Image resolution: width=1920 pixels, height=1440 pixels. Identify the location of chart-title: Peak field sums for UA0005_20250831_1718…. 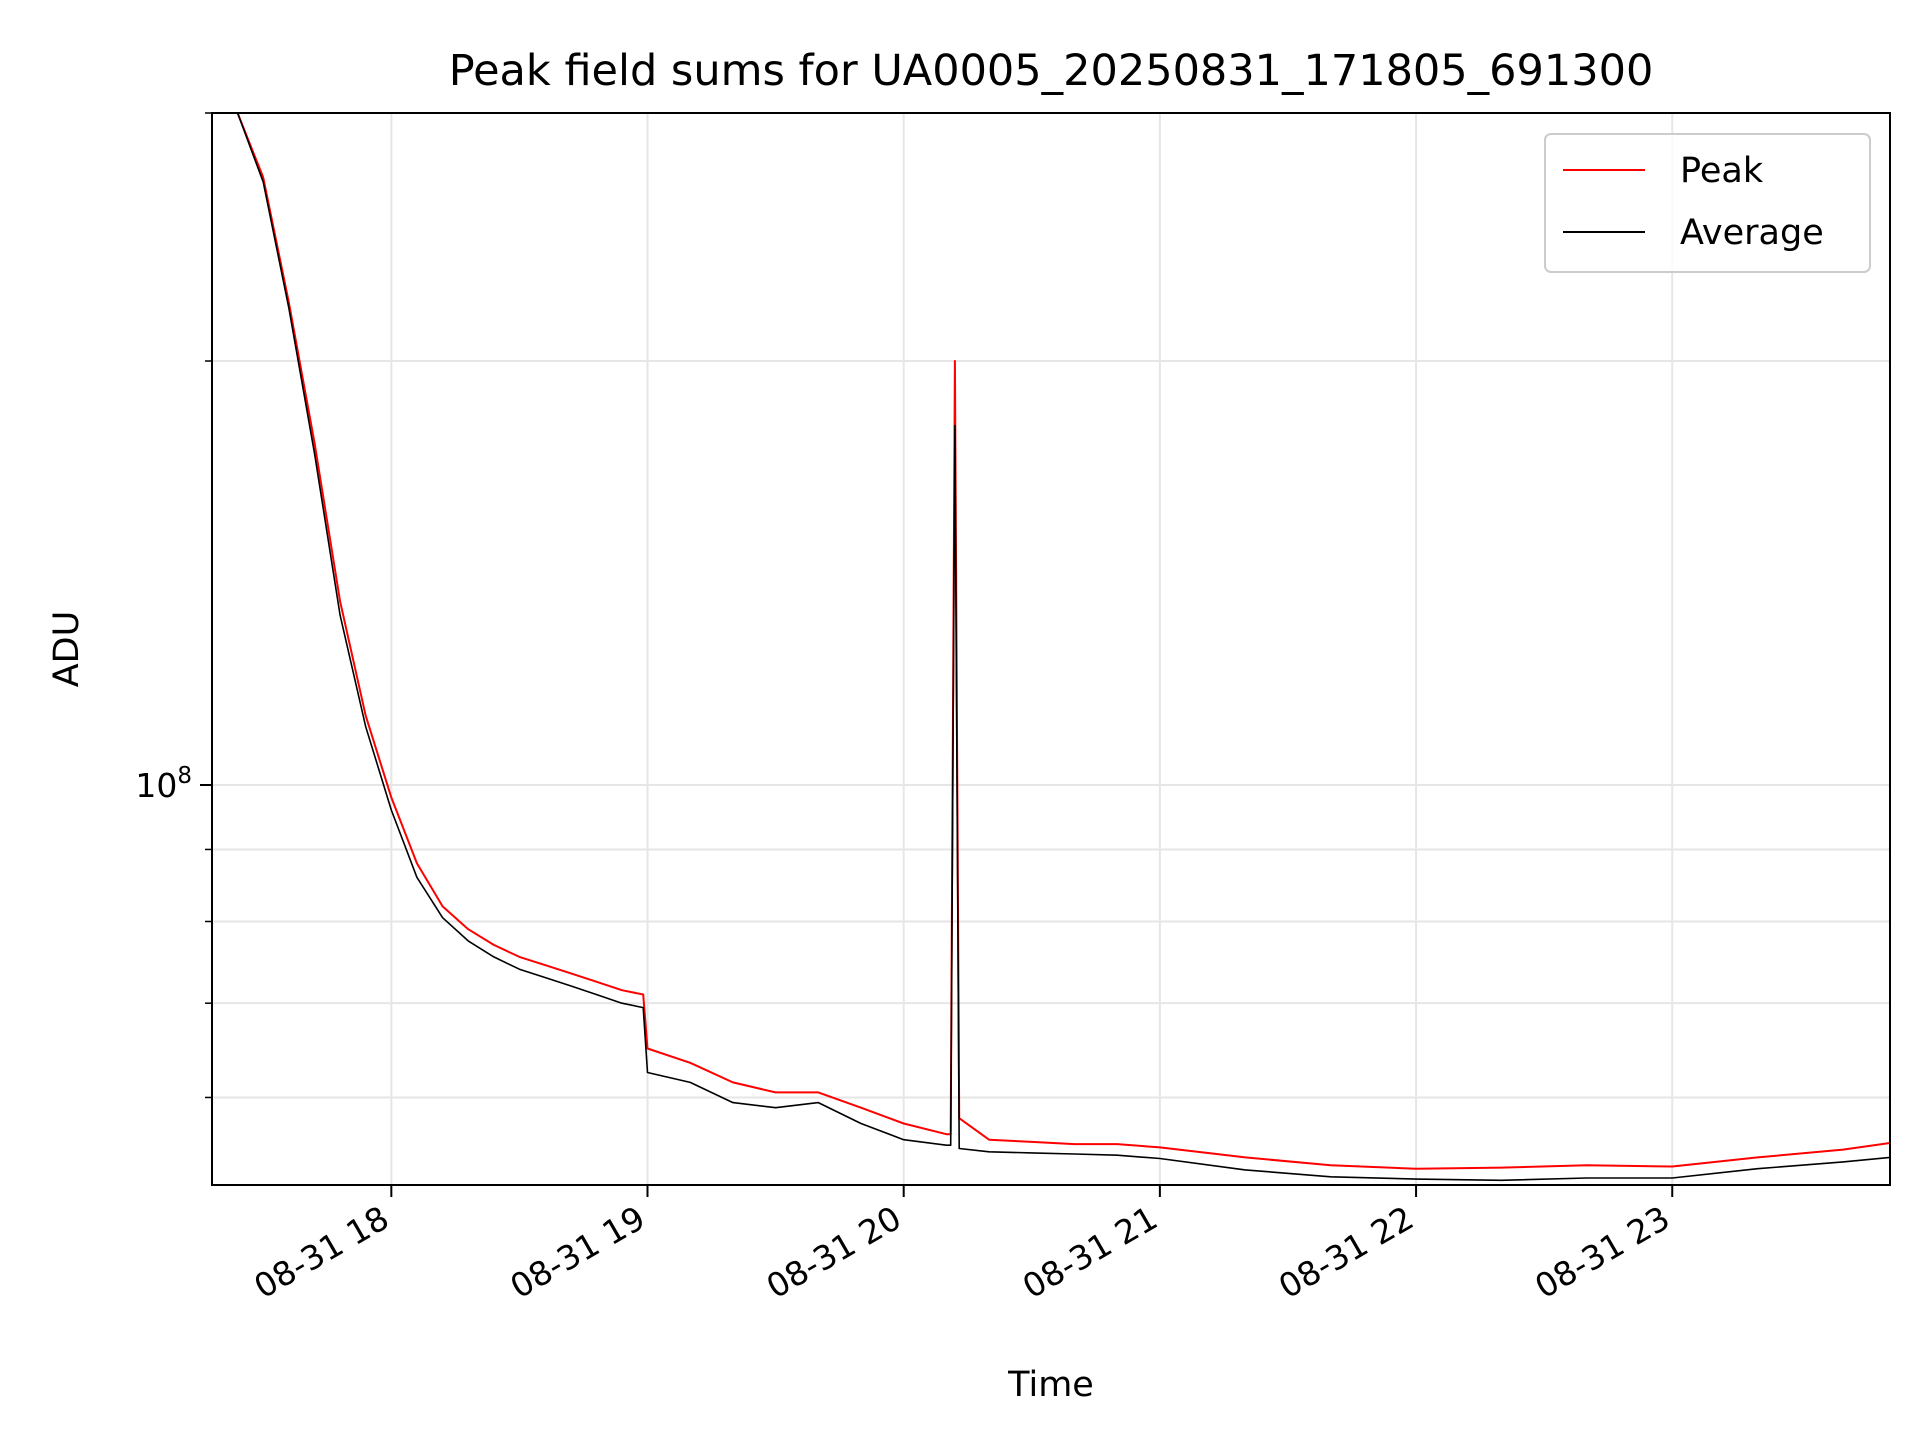
(1051, 71).